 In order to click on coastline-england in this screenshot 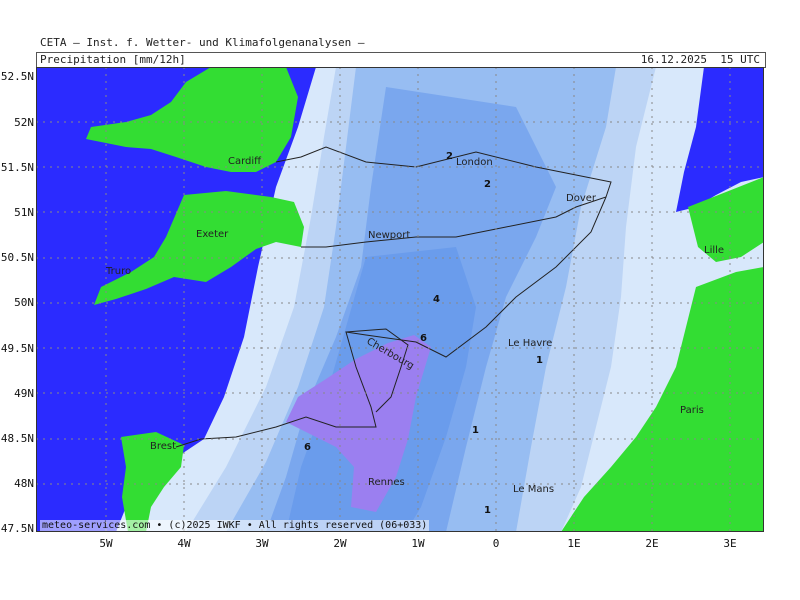, I will do `click(443, 197)`.